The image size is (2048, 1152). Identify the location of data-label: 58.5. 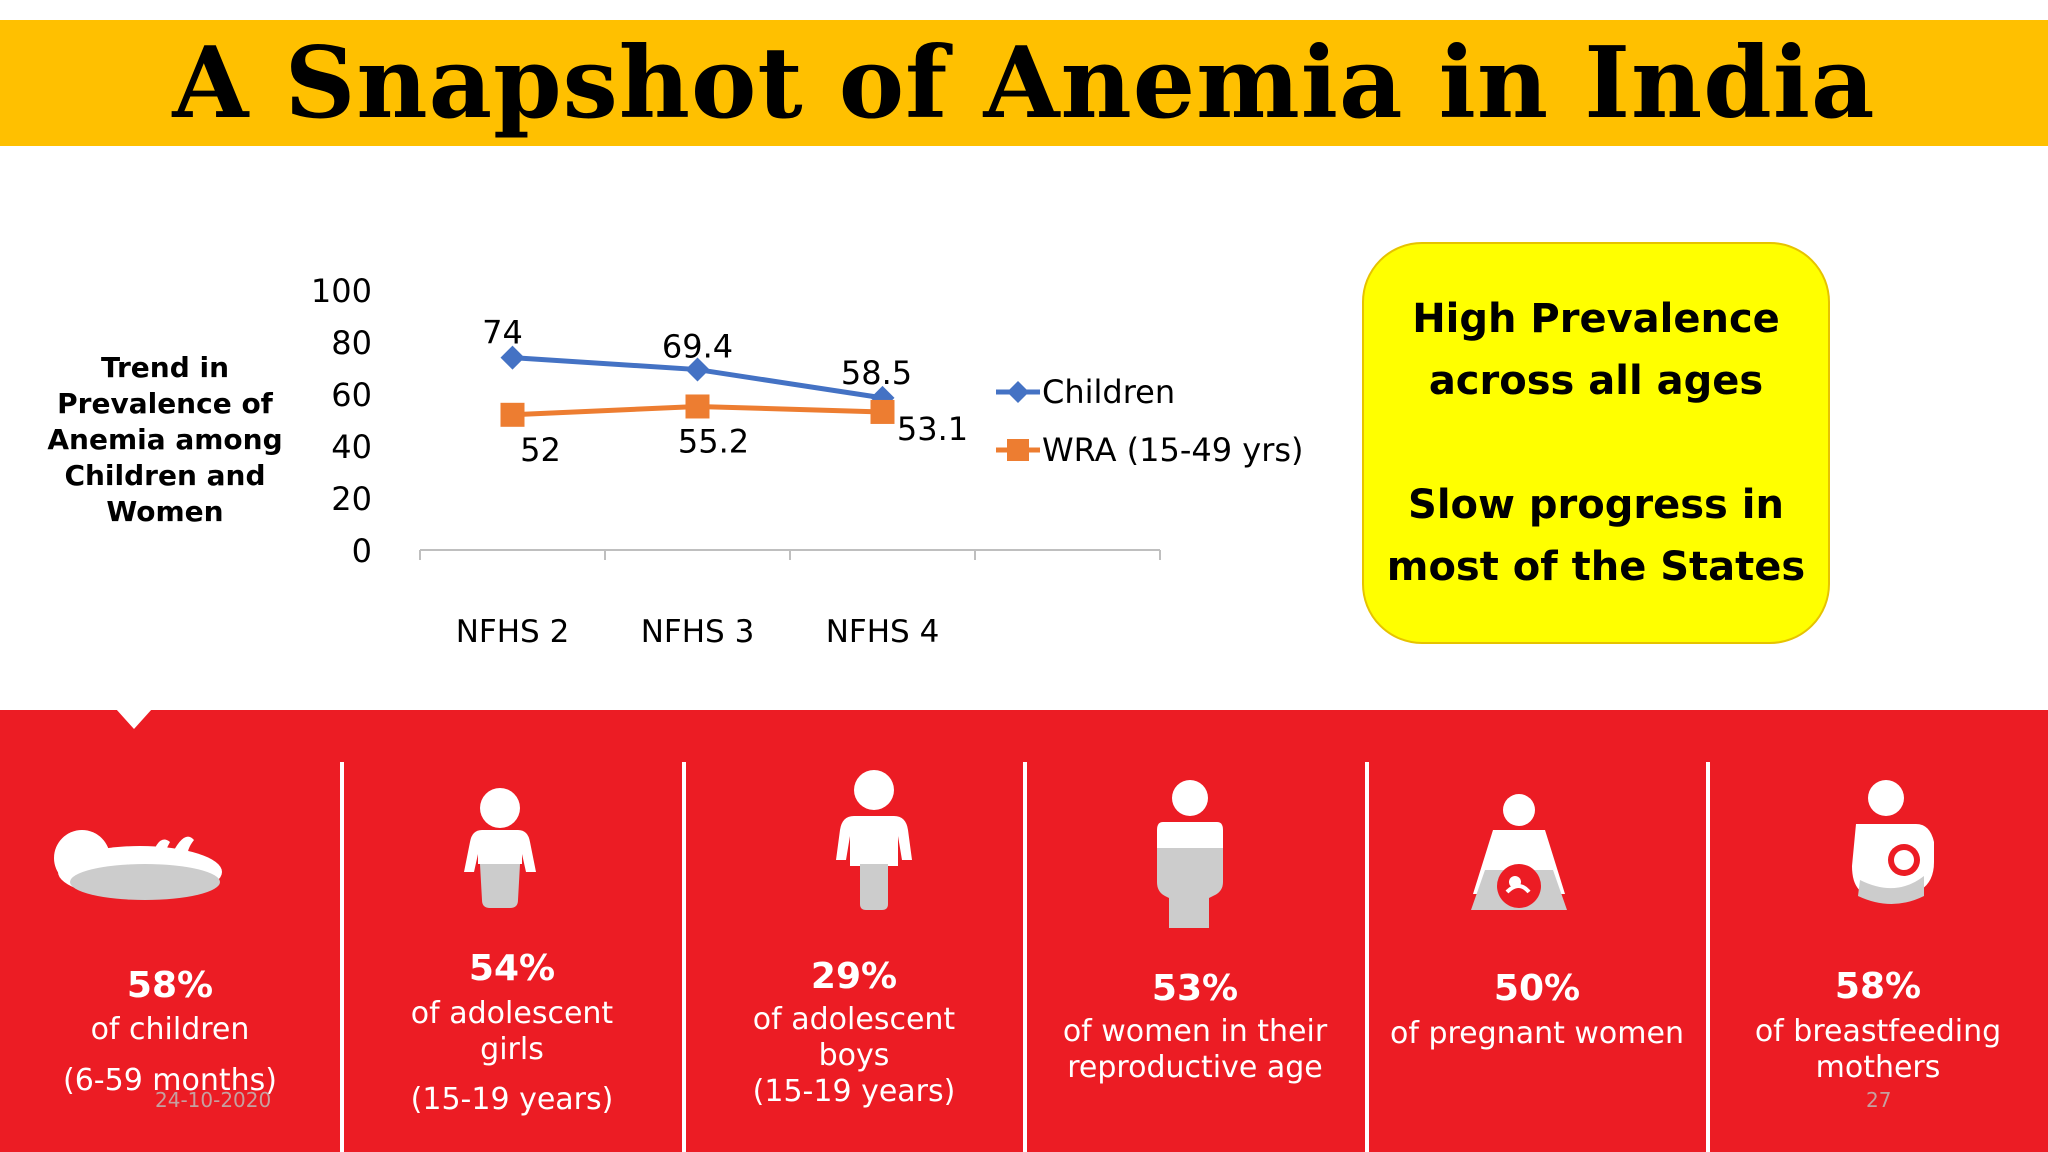
(876, 373).